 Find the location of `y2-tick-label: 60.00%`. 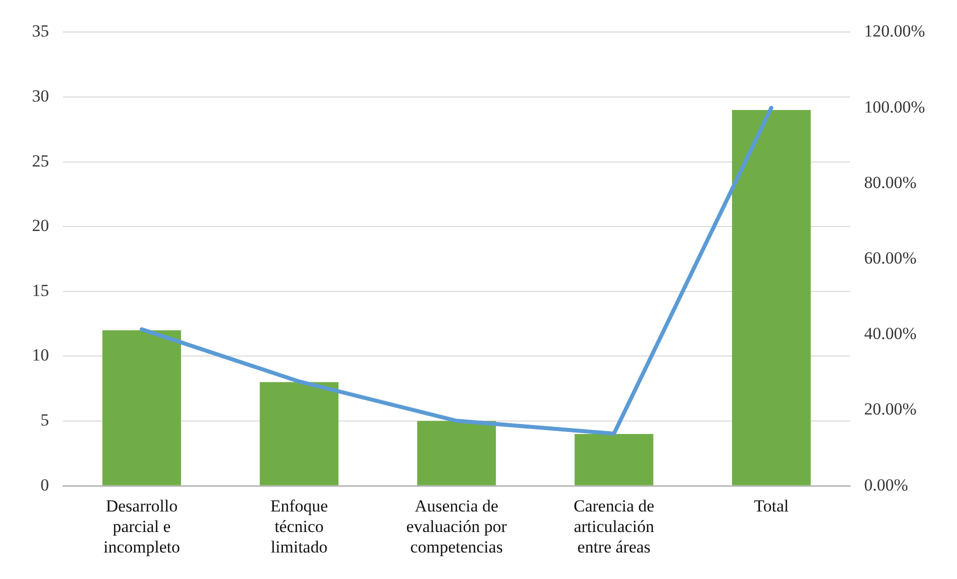

y2-tick-label: 60.00% is located at coordinates (890, 258).